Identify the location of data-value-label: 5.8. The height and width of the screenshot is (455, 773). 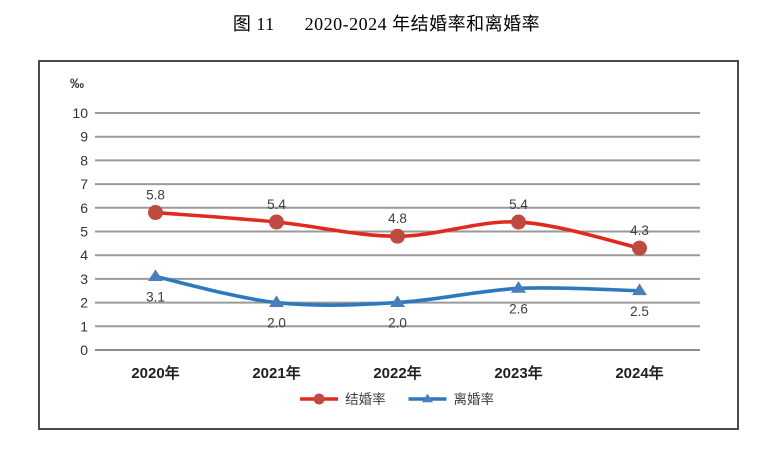
(155, 195).